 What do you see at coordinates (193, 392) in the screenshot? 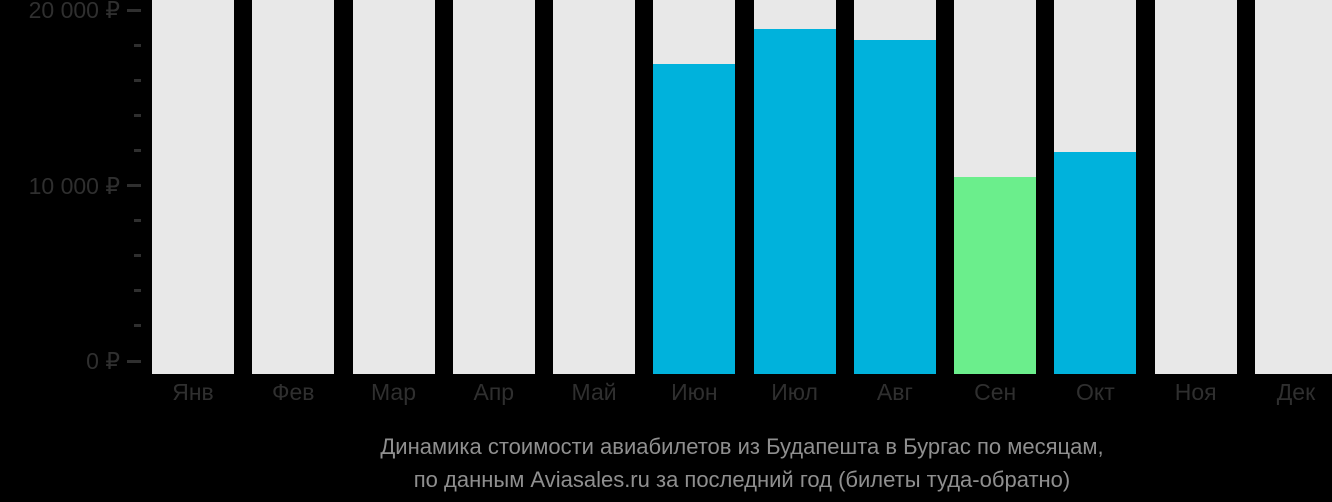
I see `x-axis-month-label: Янв` at bounding box center [193, 392].